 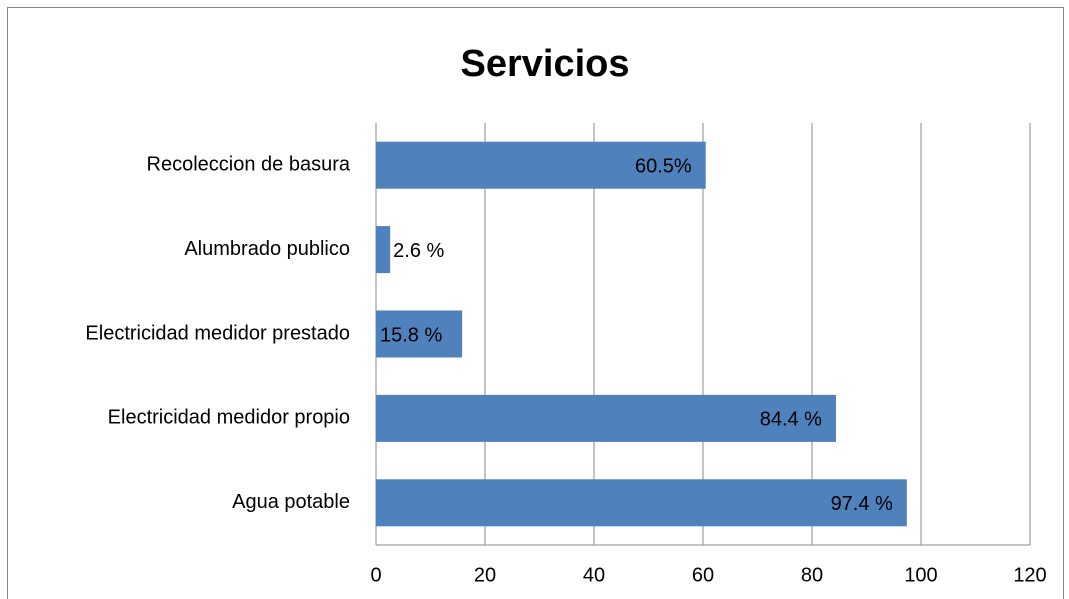 I want to click on chart-title: Servicios, so click(x=545, y=64).